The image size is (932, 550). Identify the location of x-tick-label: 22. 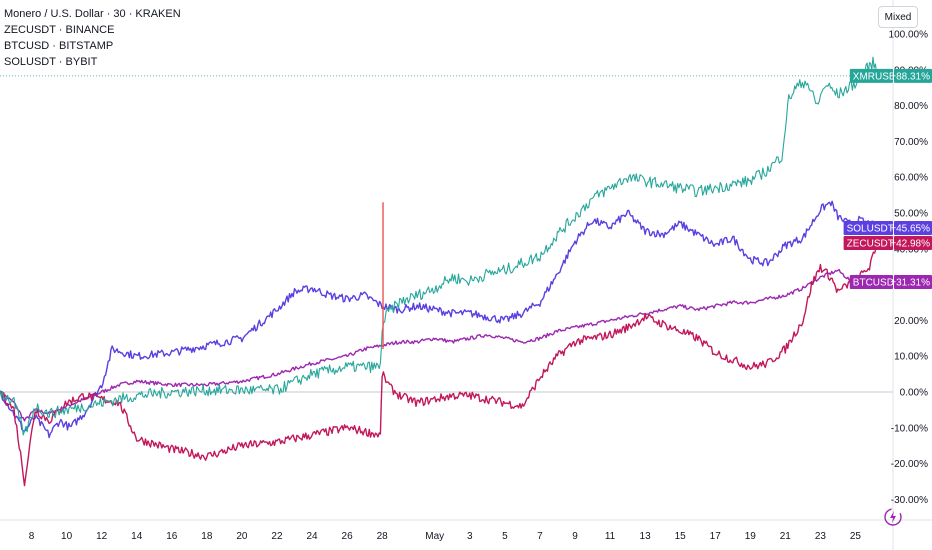
(277, 536).